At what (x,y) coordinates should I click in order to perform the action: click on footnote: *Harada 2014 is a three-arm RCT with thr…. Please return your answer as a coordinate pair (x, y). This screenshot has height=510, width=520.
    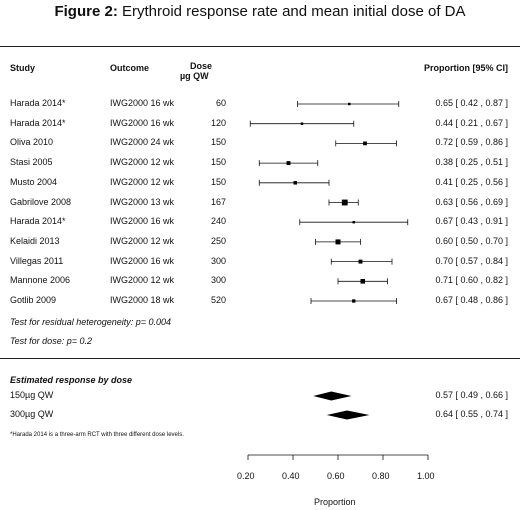
    Looking at the image, I should click on (97, 435).